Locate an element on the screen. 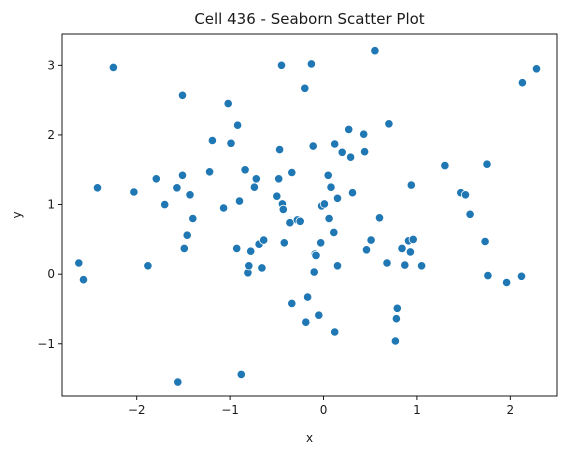 Image resolution: width=565 pixels, height=455 pixels. y-tick-label: 1 is located at coordinates (51, 205).